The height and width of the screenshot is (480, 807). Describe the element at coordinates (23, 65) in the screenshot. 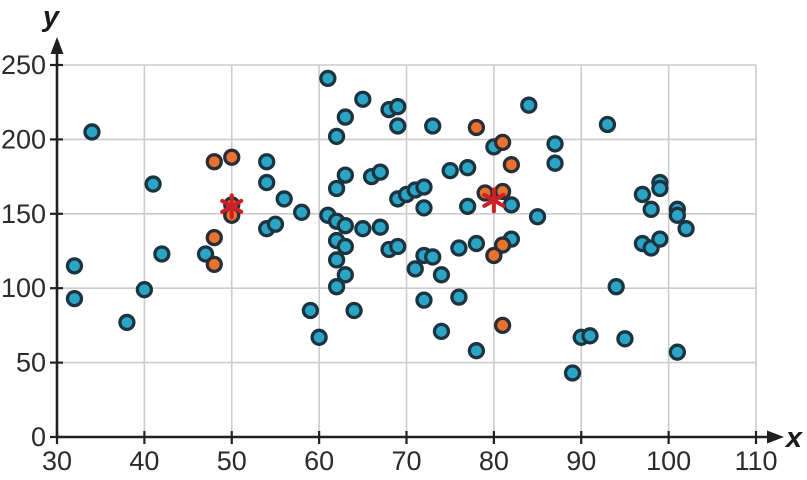

I see `y-tick-label: 250` at that location.